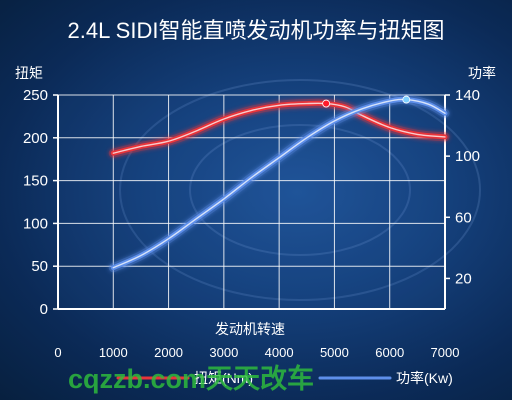  What do you see at coordinates (113, 352) in the screenshot?
I see `x-tick-label-1000: 1000` at bounding box center [113, 352].